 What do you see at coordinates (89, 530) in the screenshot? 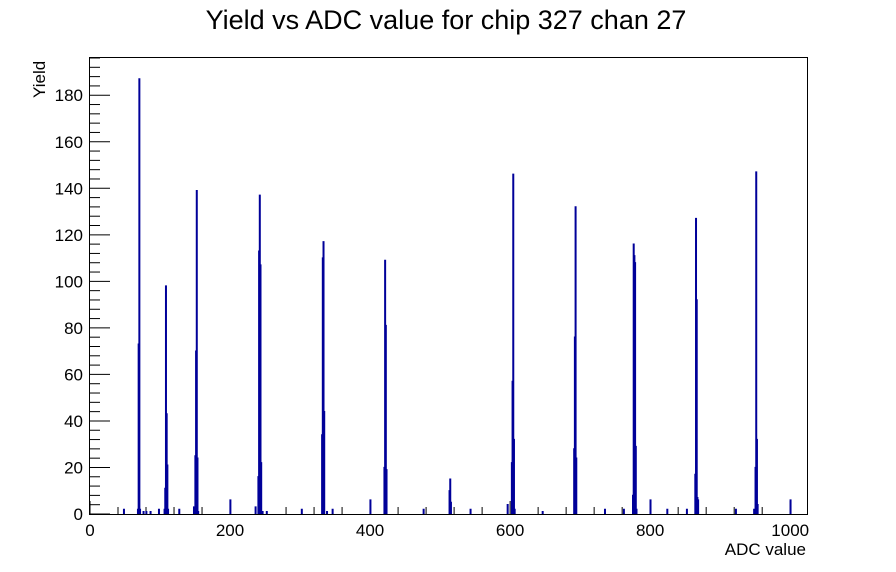
I see `x-tick-label: 0` at bounding box center [89, 530].